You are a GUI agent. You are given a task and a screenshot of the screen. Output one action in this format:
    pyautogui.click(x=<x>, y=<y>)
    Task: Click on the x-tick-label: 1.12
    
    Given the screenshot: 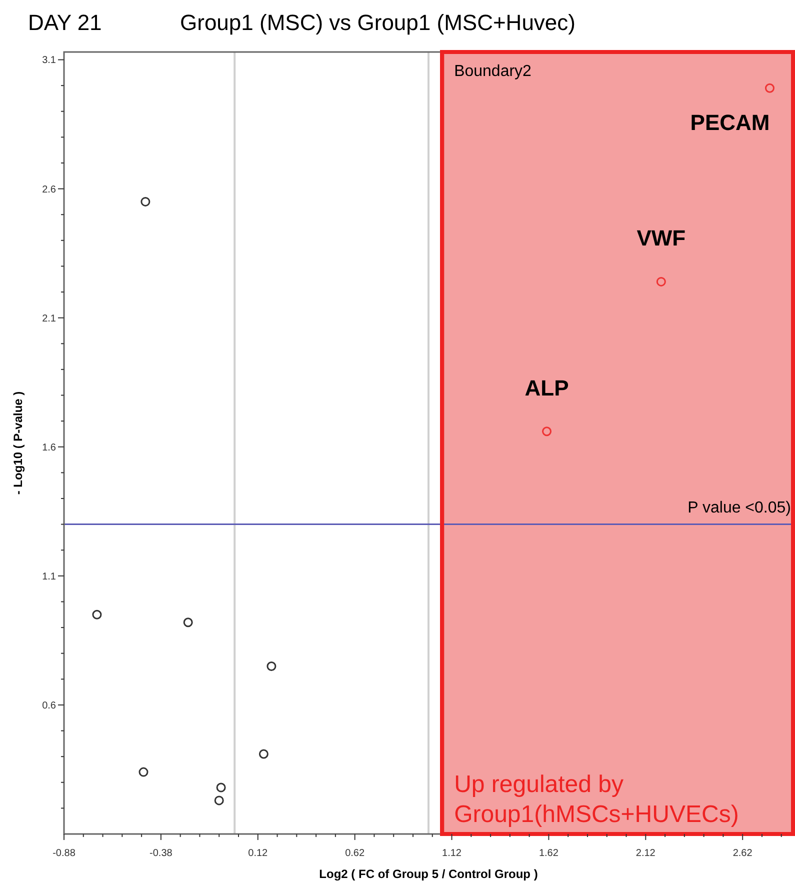 What is the action you would take?
    pyautogui.click(x=452, y=853)
    